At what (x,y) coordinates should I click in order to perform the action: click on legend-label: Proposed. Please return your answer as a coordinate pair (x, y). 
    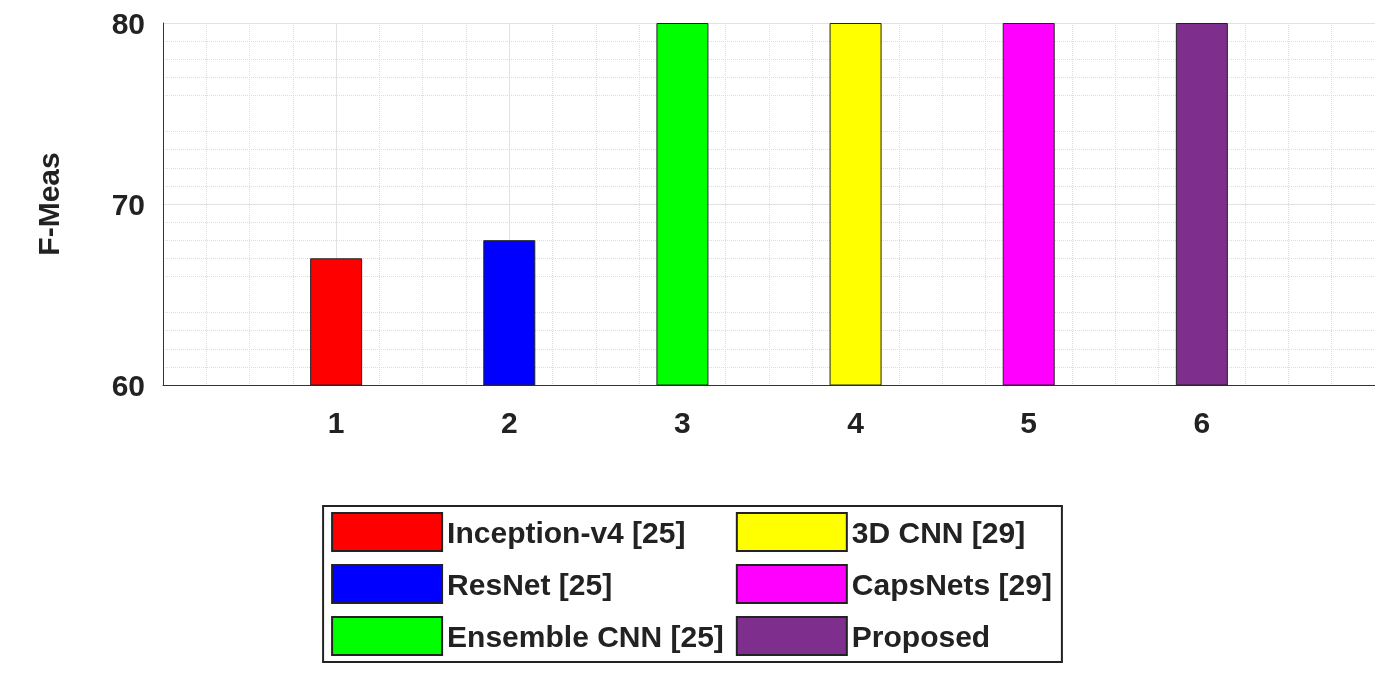
    Looking at the image, I should click on (921, 636).